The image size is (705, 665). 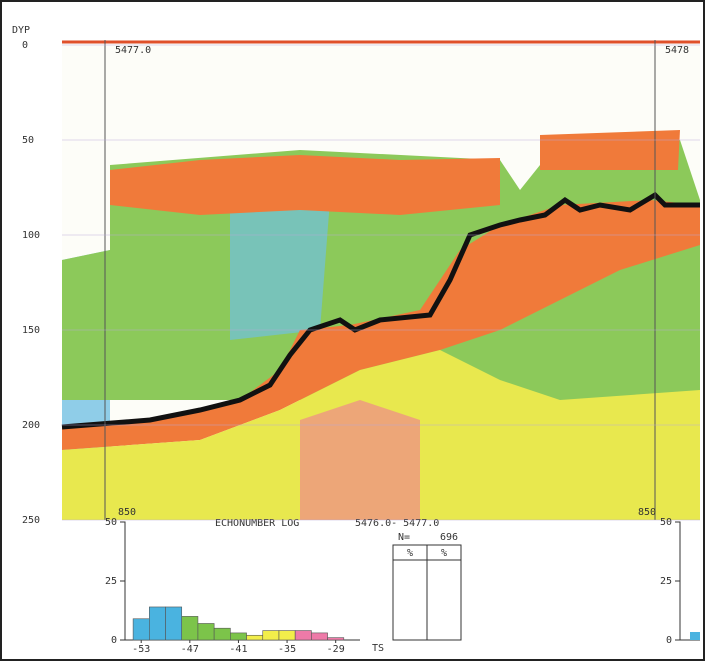 I want to click on n-label: N=, so click(x=404, y=537).